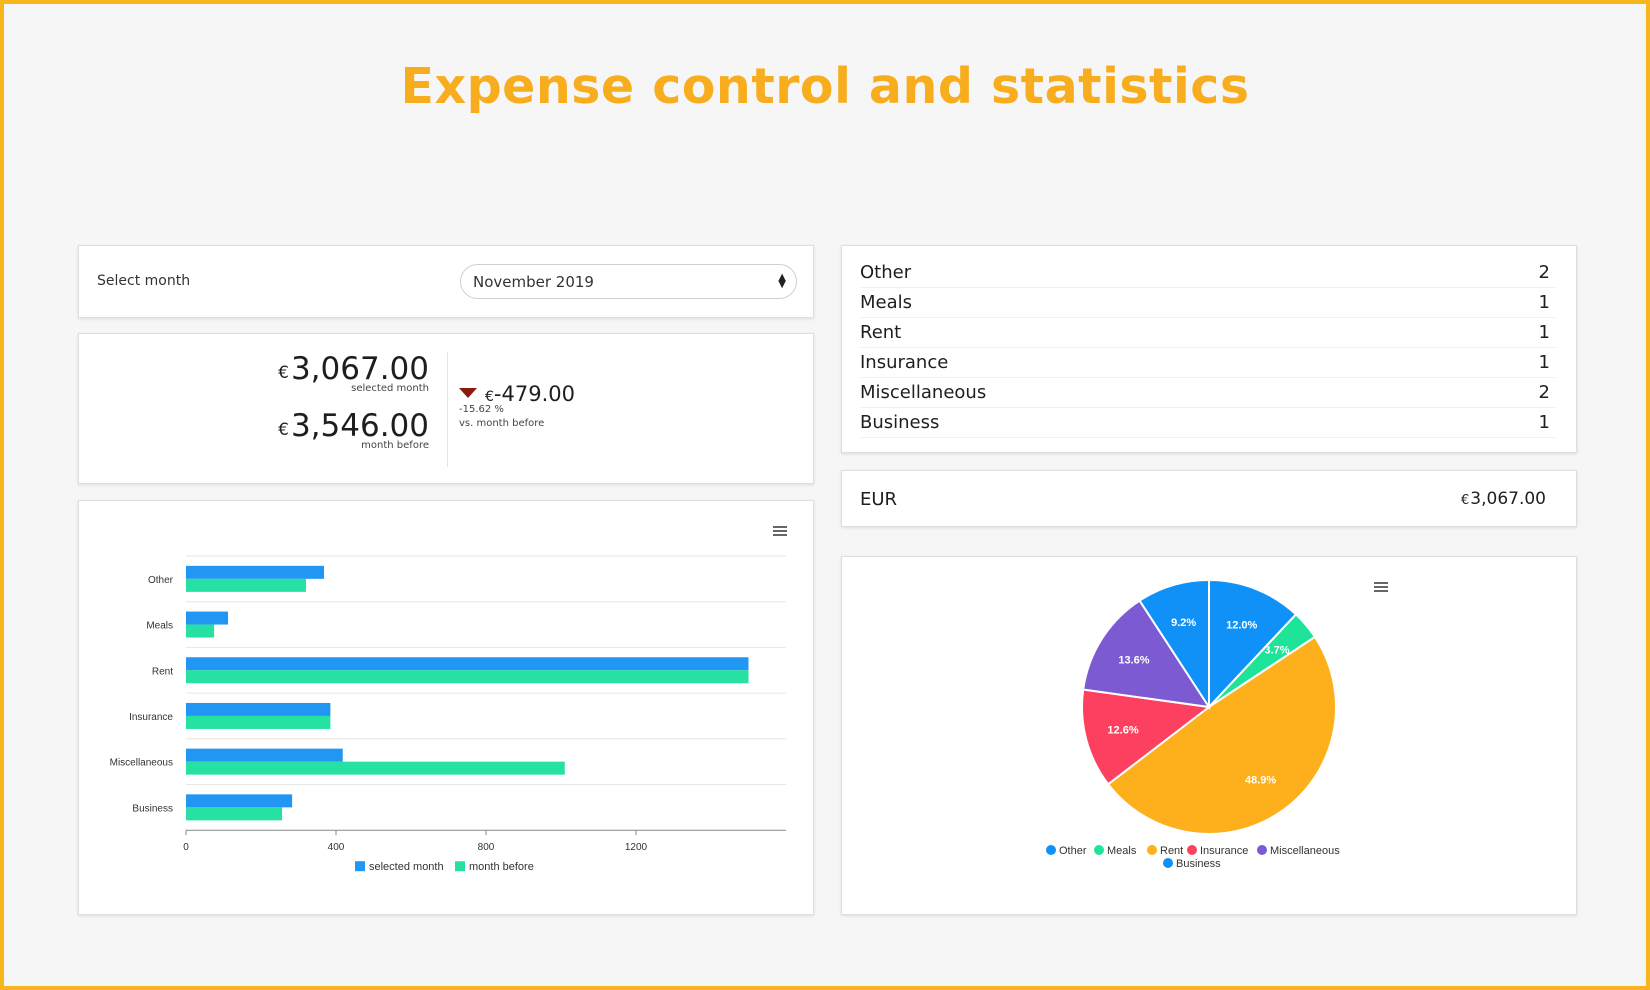 The width and height of the screenshot is (1650, 990). Describe the element at coordinates (151, 717) in the screenshot. I see `category-tick-label: Insurance` at that location.